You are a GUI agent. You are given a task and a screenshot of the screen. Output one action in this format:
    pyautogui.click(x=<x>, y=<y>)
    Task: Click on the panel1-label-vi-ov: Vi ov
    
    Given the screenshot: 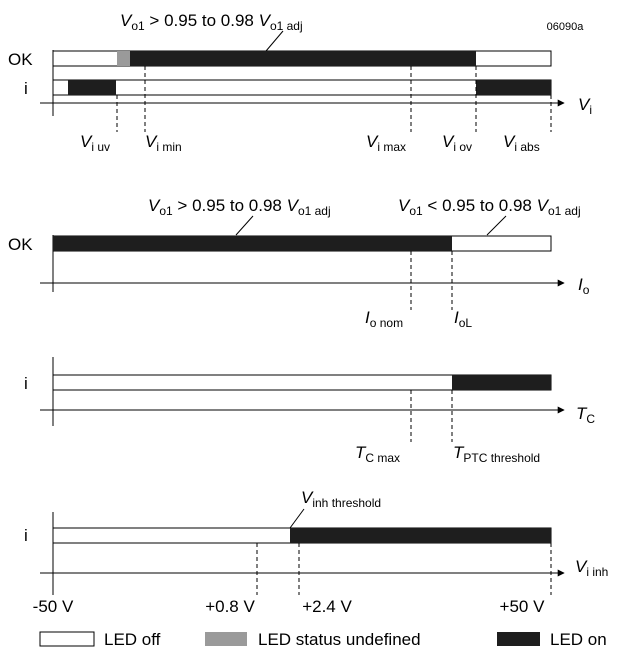 What is the action you would take?
    pyautogui.click(x=457, y=143)
    